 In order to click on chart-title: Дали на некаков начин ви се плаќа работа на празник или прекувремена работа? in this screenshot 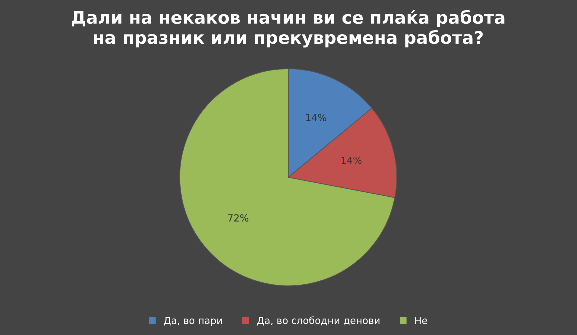, I will do `click(288, 29)`.